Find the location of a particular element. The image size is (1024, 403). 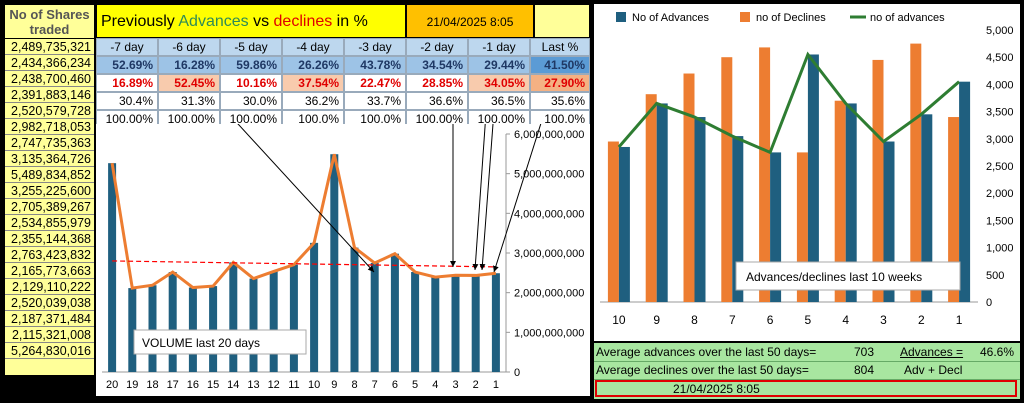

table-cell: 36.2% is located at coordinates (313, 101).